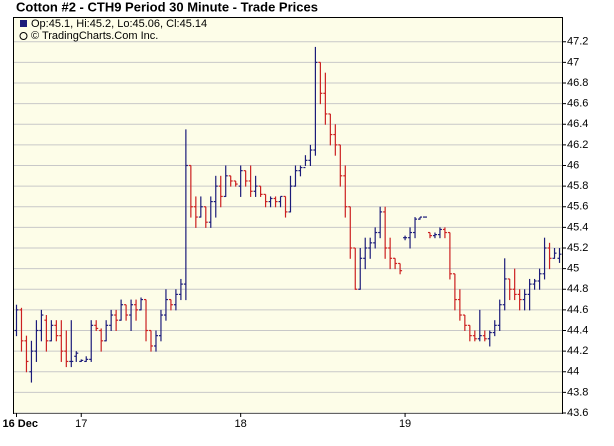 The image size is (614, 446). Describe the element at coordinates (573, 165) in the screenshot. I see `y-tick-label: 46` at that location.